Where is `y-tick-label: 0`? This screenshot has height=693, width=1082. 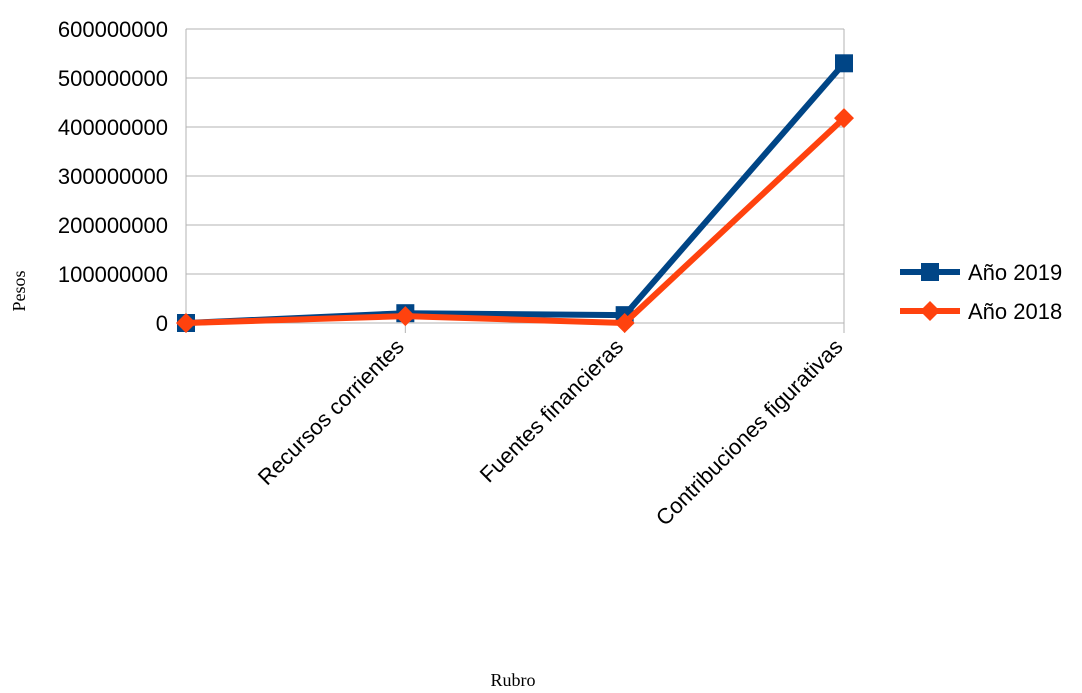 y-tick-label: 0 is located at coordinates (162, 323).